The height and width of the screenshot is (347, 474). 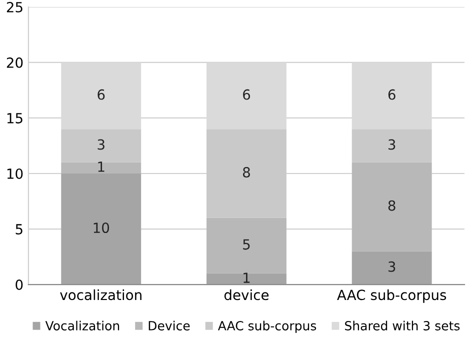 What do you see at coordinates (267, 326) in the screenshot?
I see `legend-label: AAC sub-corpus` at bounding box center [267, 326].